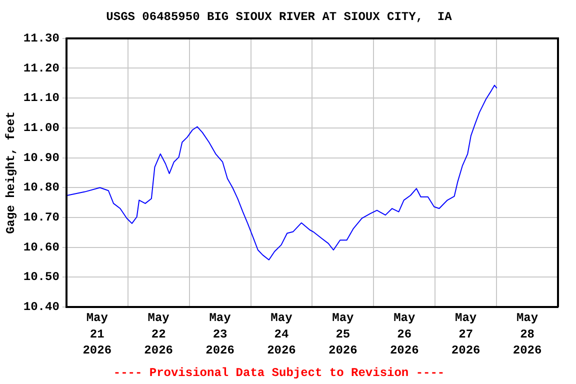  Describe the element at coordinates (279, 373) in the screenshot. I see `text: ---- Provisional Data Subject to Revision ----` at that location.